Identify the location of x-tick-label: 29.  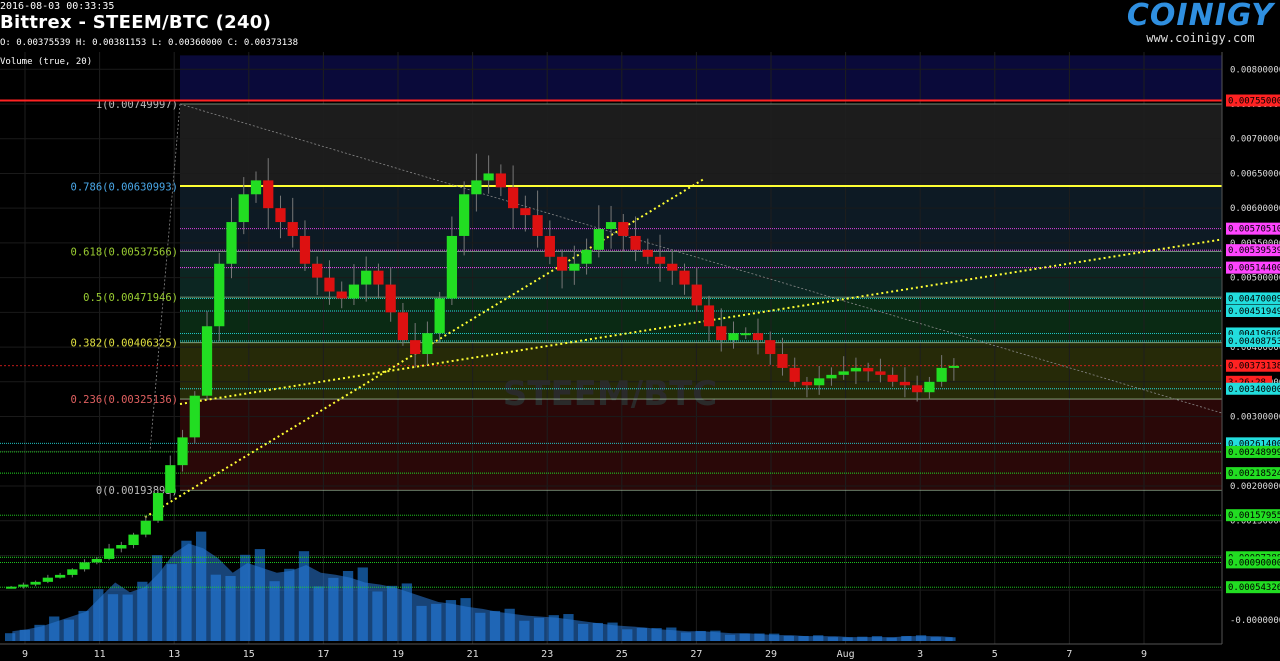
(771, 654).